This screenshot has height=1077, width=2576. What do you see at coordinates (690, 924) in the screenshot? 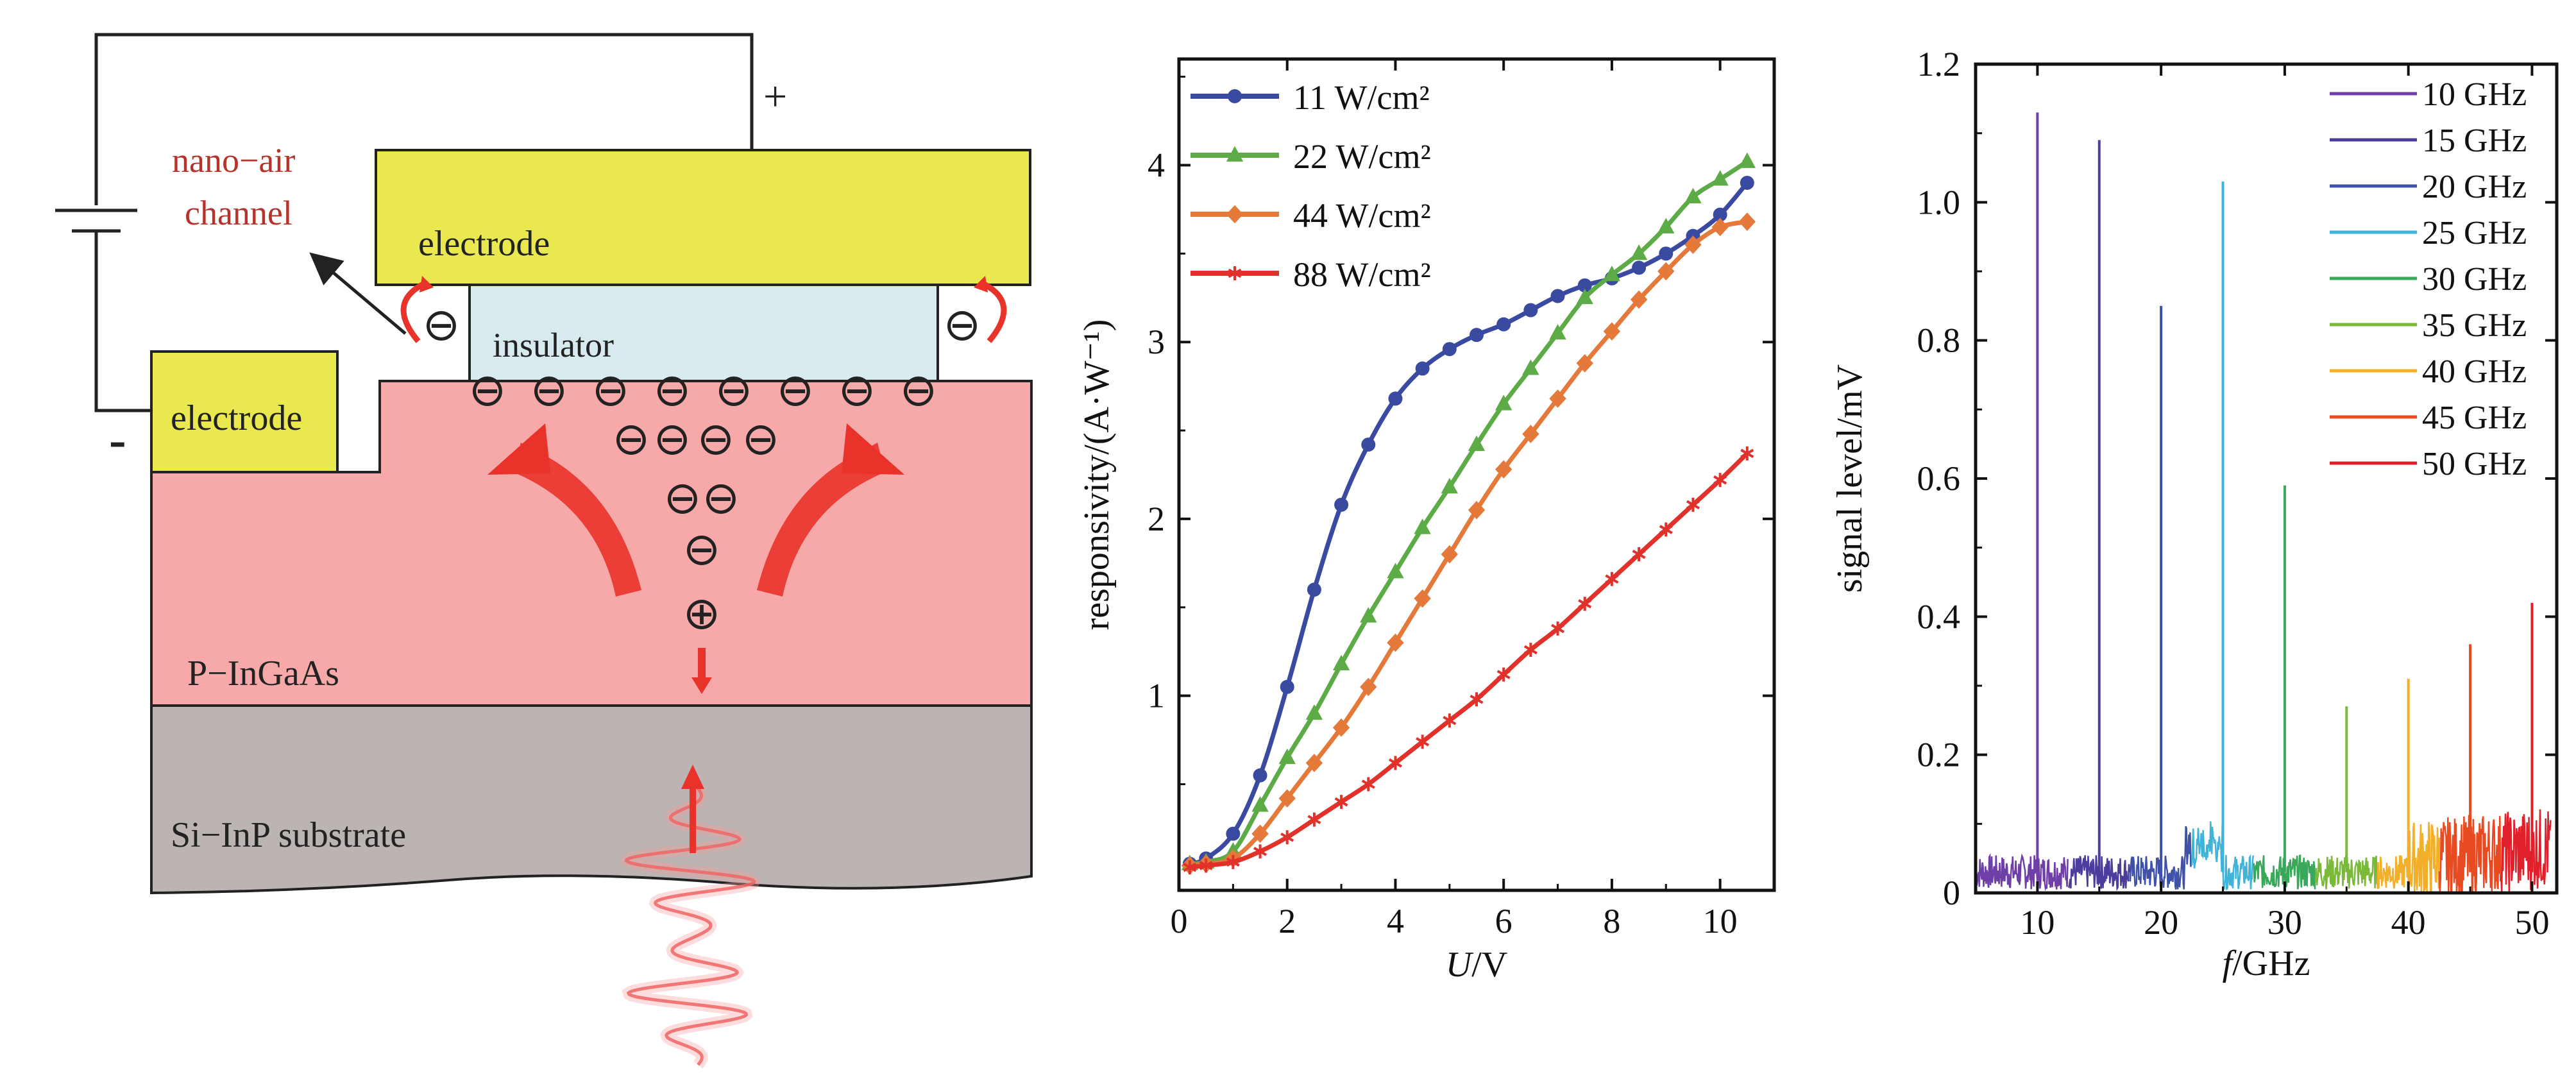
I see `wave-glow` at bounding box center [690, 924].